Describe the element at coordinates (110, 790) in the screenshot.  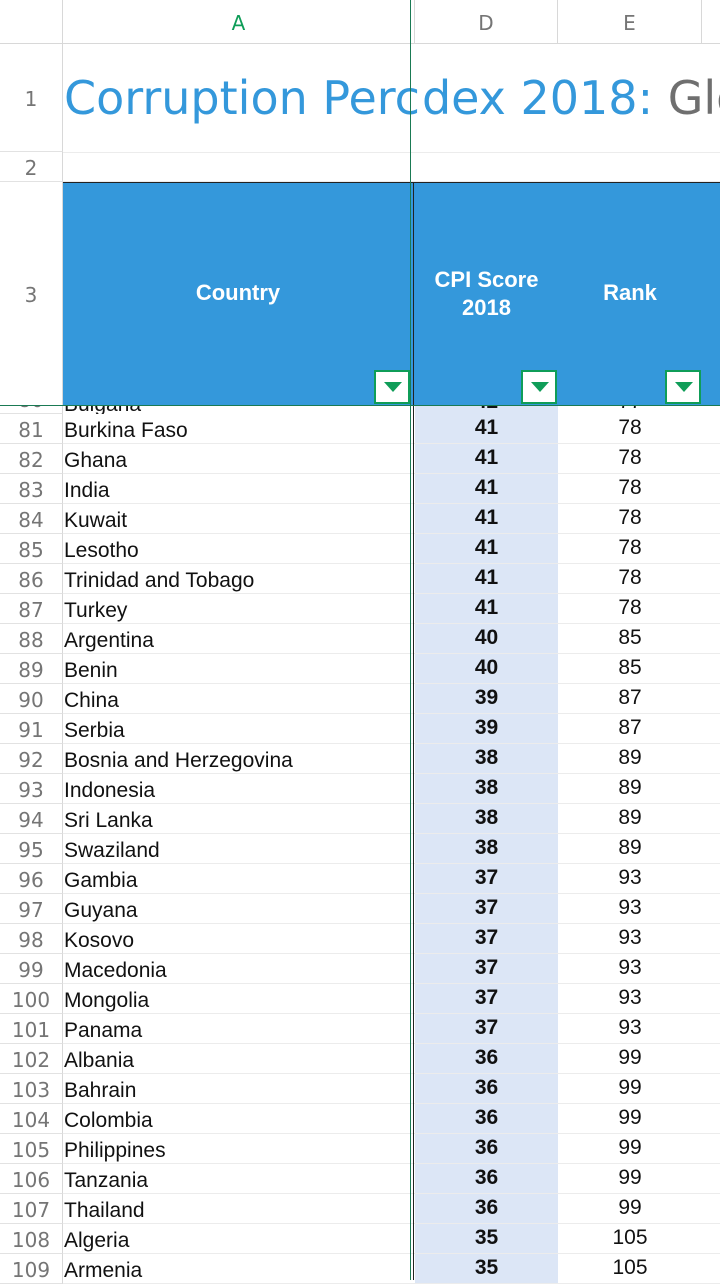
I see `country-cell: Indonesia` at that location.